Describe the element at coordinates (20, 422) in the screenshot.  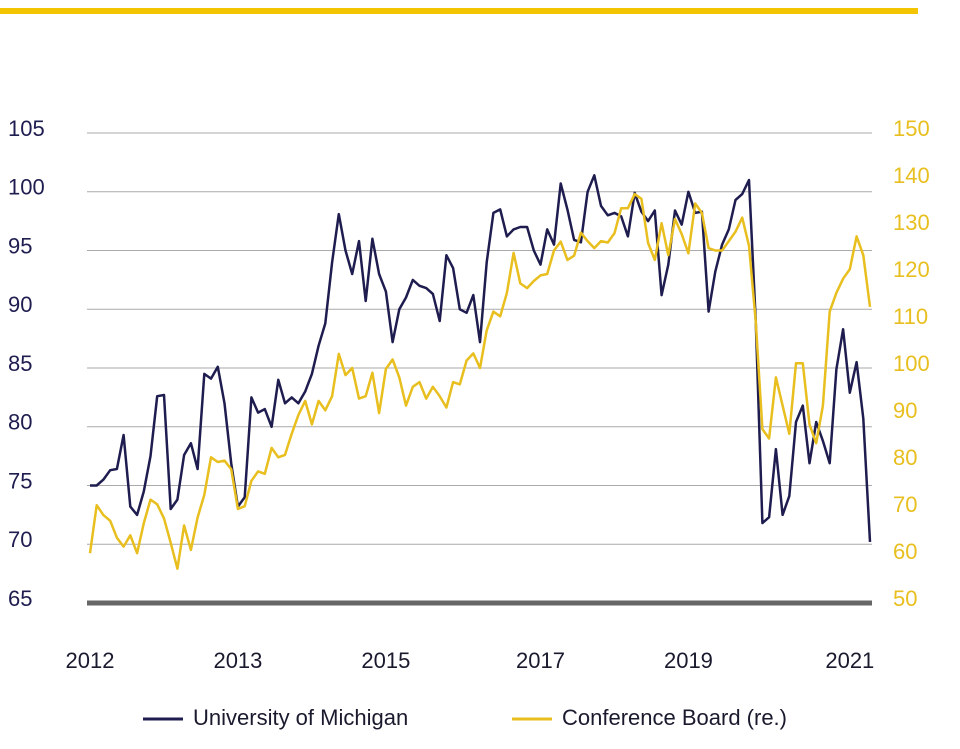
I see `y-tick-label: 80` at that location.